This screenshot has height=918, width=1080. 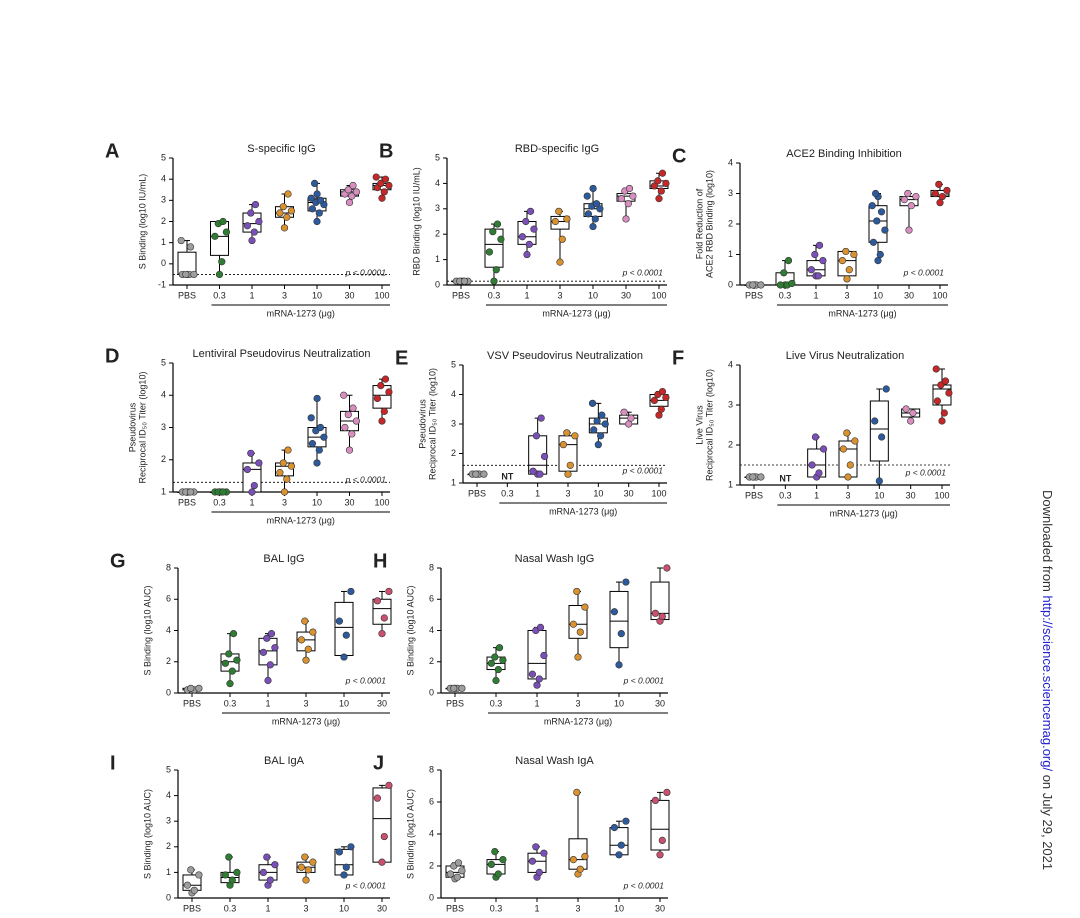 I want to click on y-axis-label: Fold Reduction of, so click(x=699, y=223).